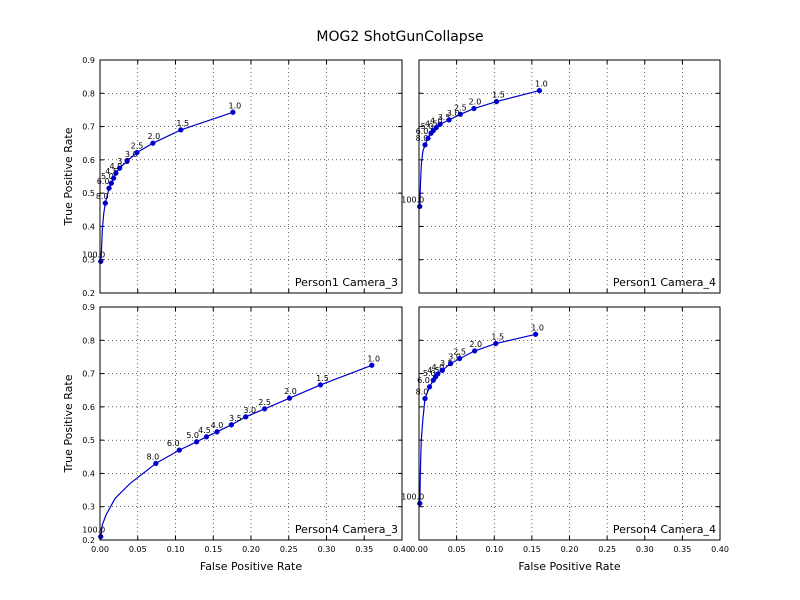  Describe the element at coordinates (664, 529) in the screenshot. I see `panel-label: Person4 Camera_4` at that location.